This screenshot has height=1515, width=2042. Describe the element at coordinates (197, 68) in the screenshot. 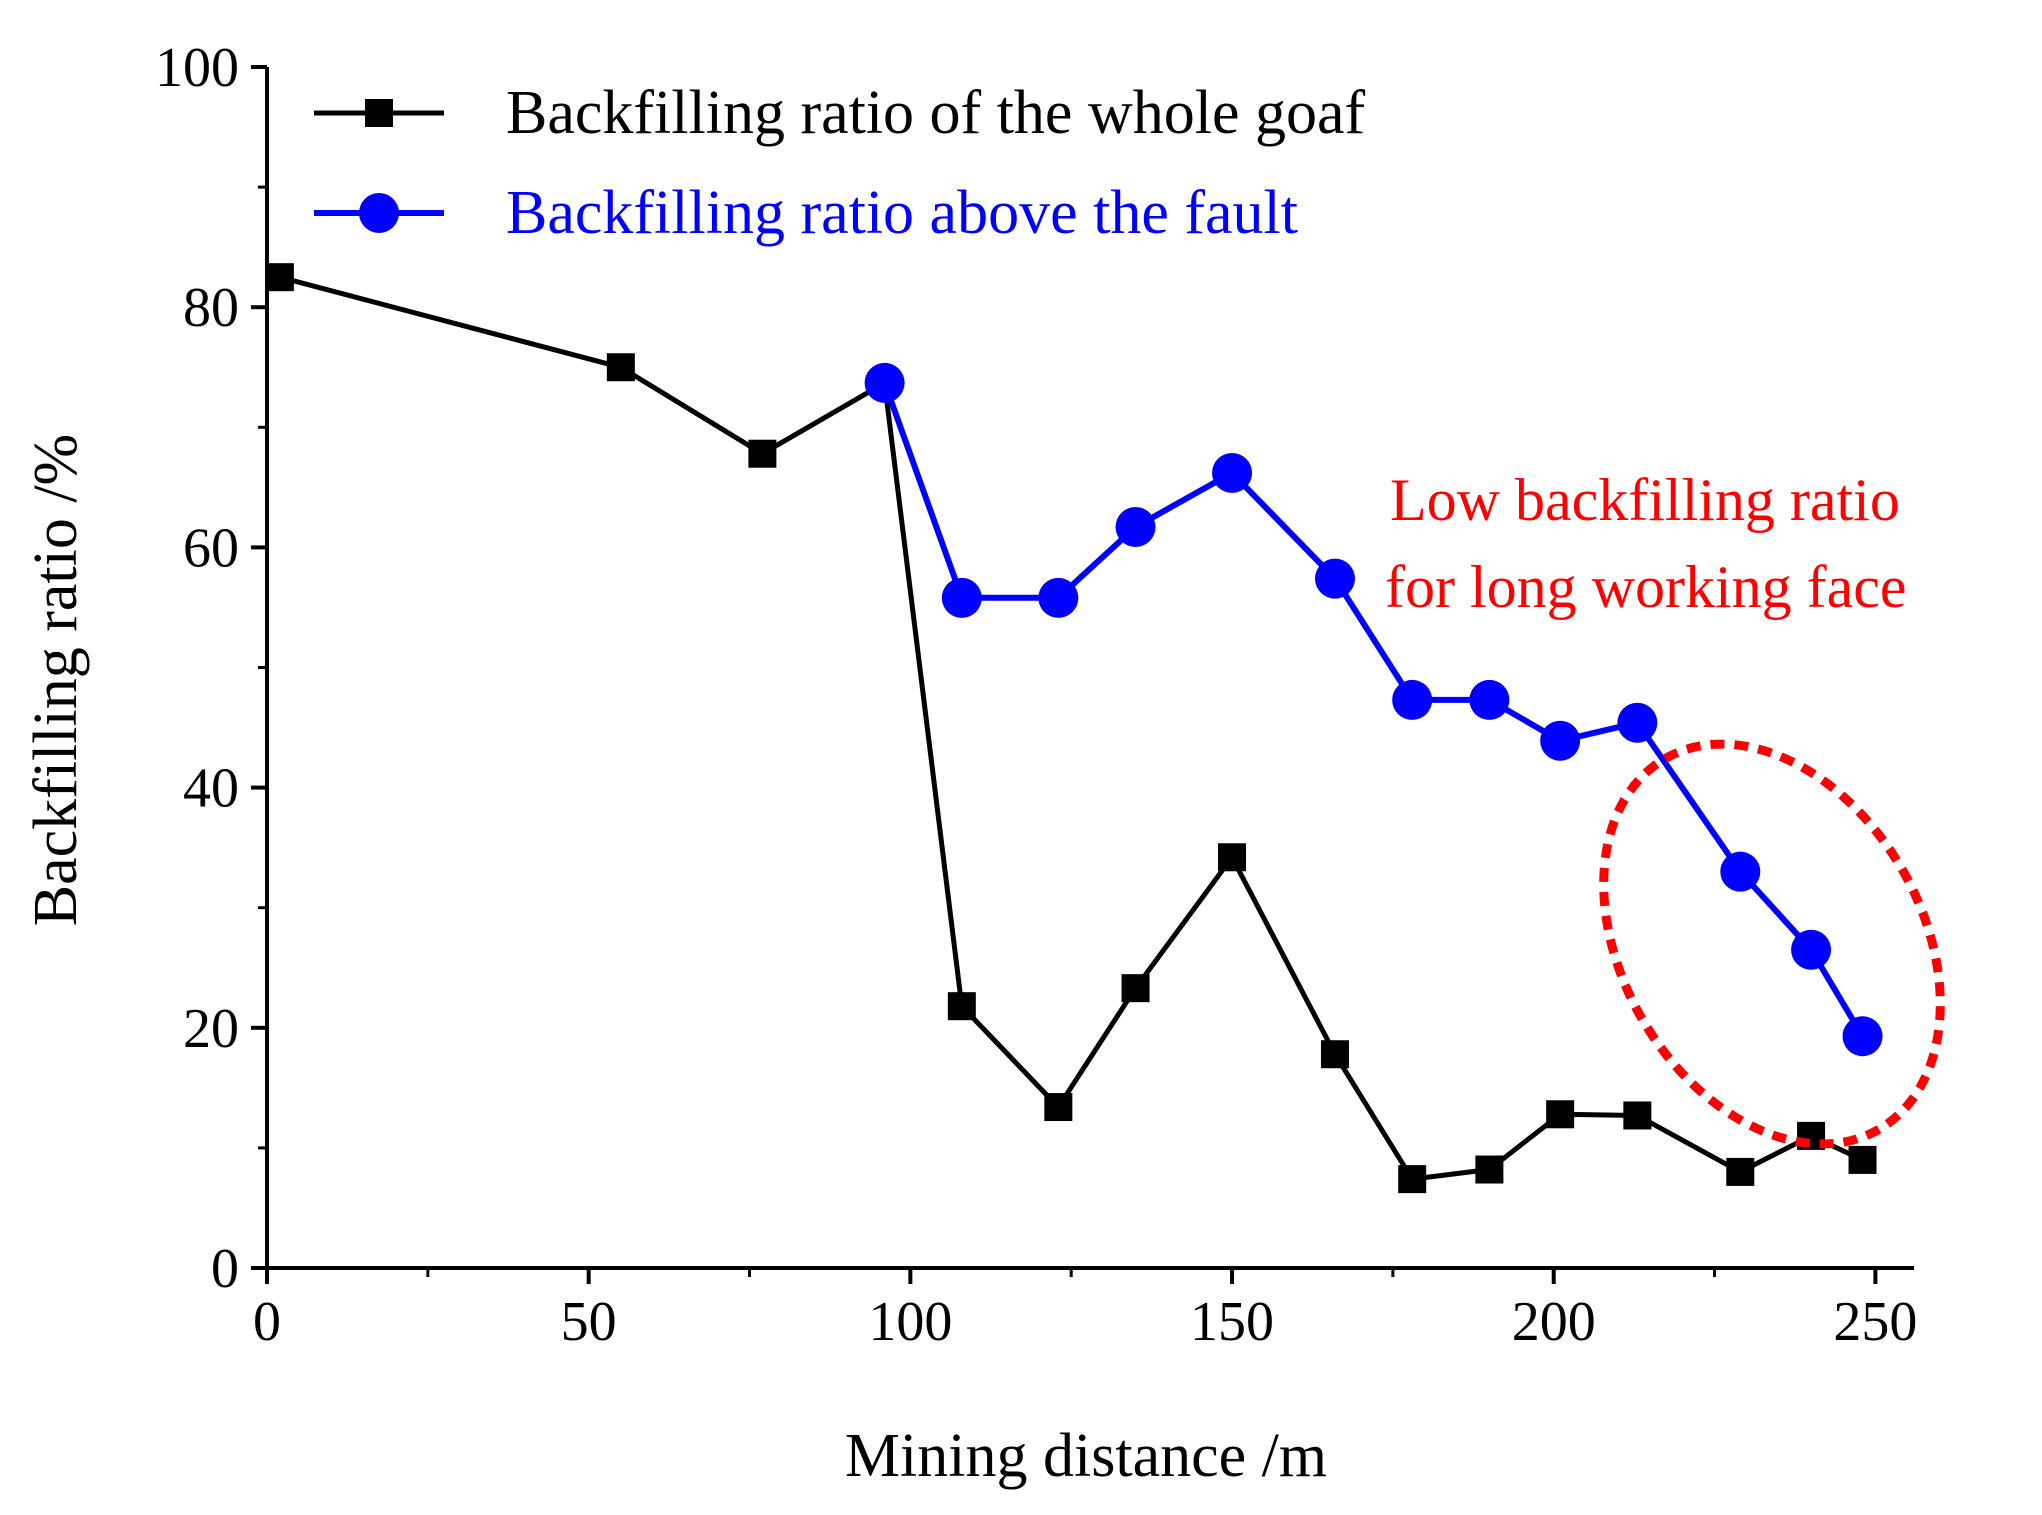

I see `y-tick-label: 100` at that location.